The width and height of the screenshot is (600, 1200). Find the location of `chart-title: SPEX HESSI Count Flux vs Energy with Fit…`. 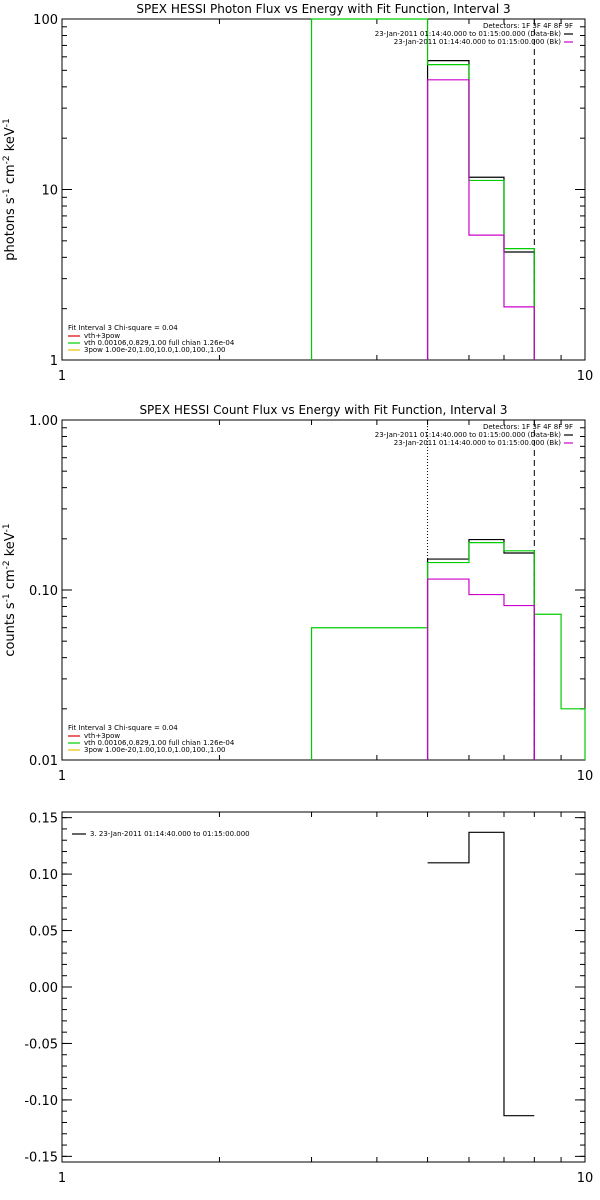

chart-title: SPEX HESSI Count Flux vs Energy with Fit… is located at coordinates (323, 410).